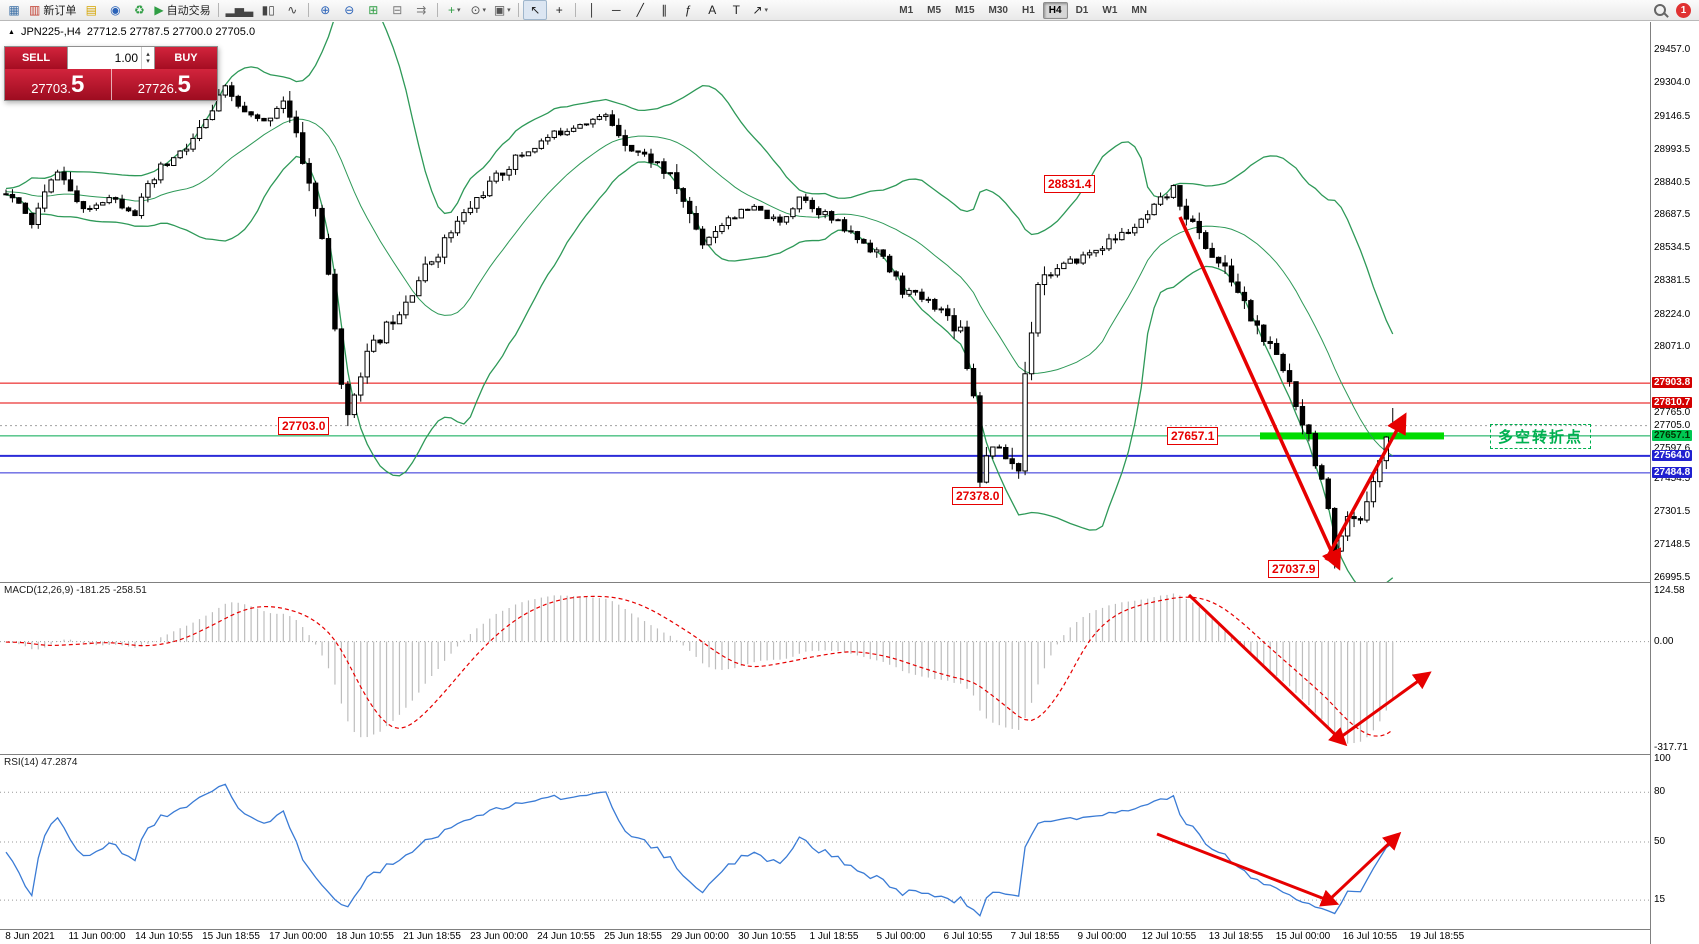 This screenshot has width=1699, height=944. Describe the element at coordinates (1672, 472) in the screenshot. I see `price-axis-badge: 27484.8` at that location.